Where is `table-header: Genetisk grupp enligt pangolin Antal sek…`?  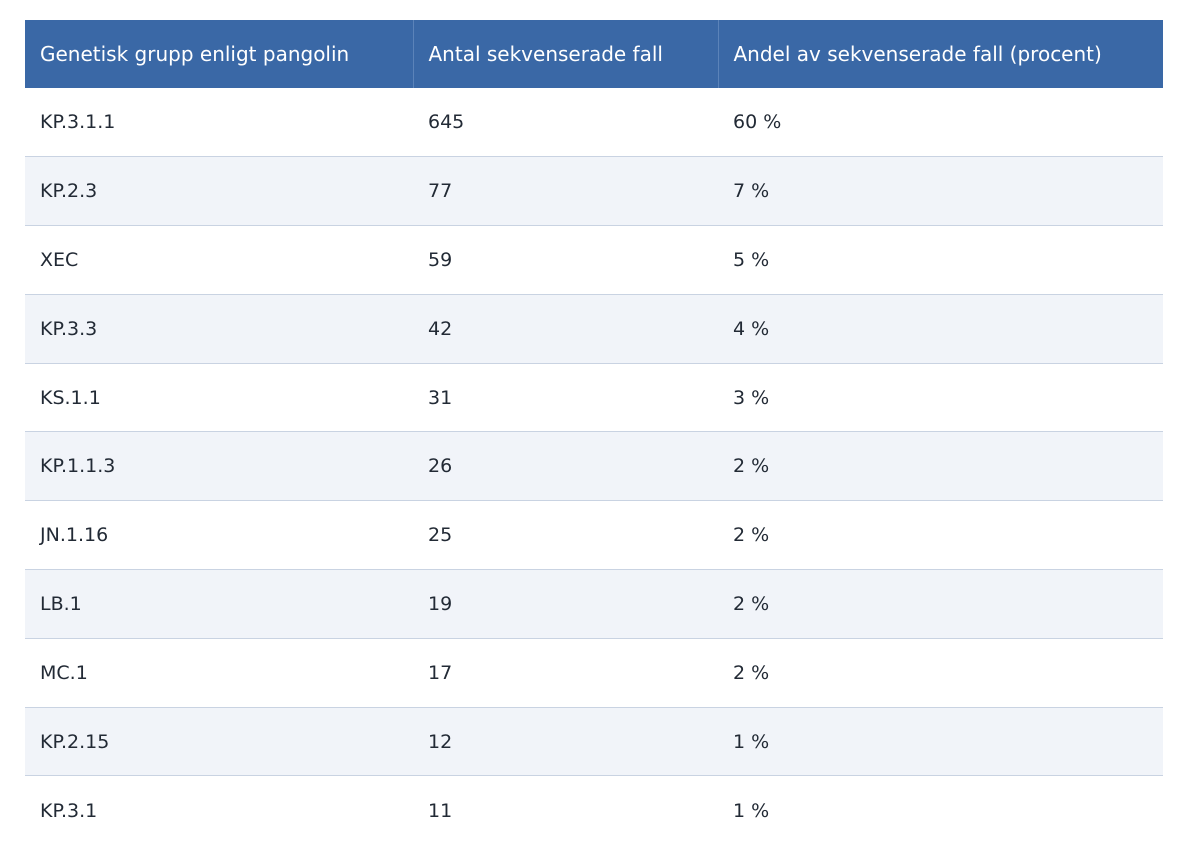 table-header: Genetisk grupp enligt pangolin Antal sek… is located at coordinates (594, 54).